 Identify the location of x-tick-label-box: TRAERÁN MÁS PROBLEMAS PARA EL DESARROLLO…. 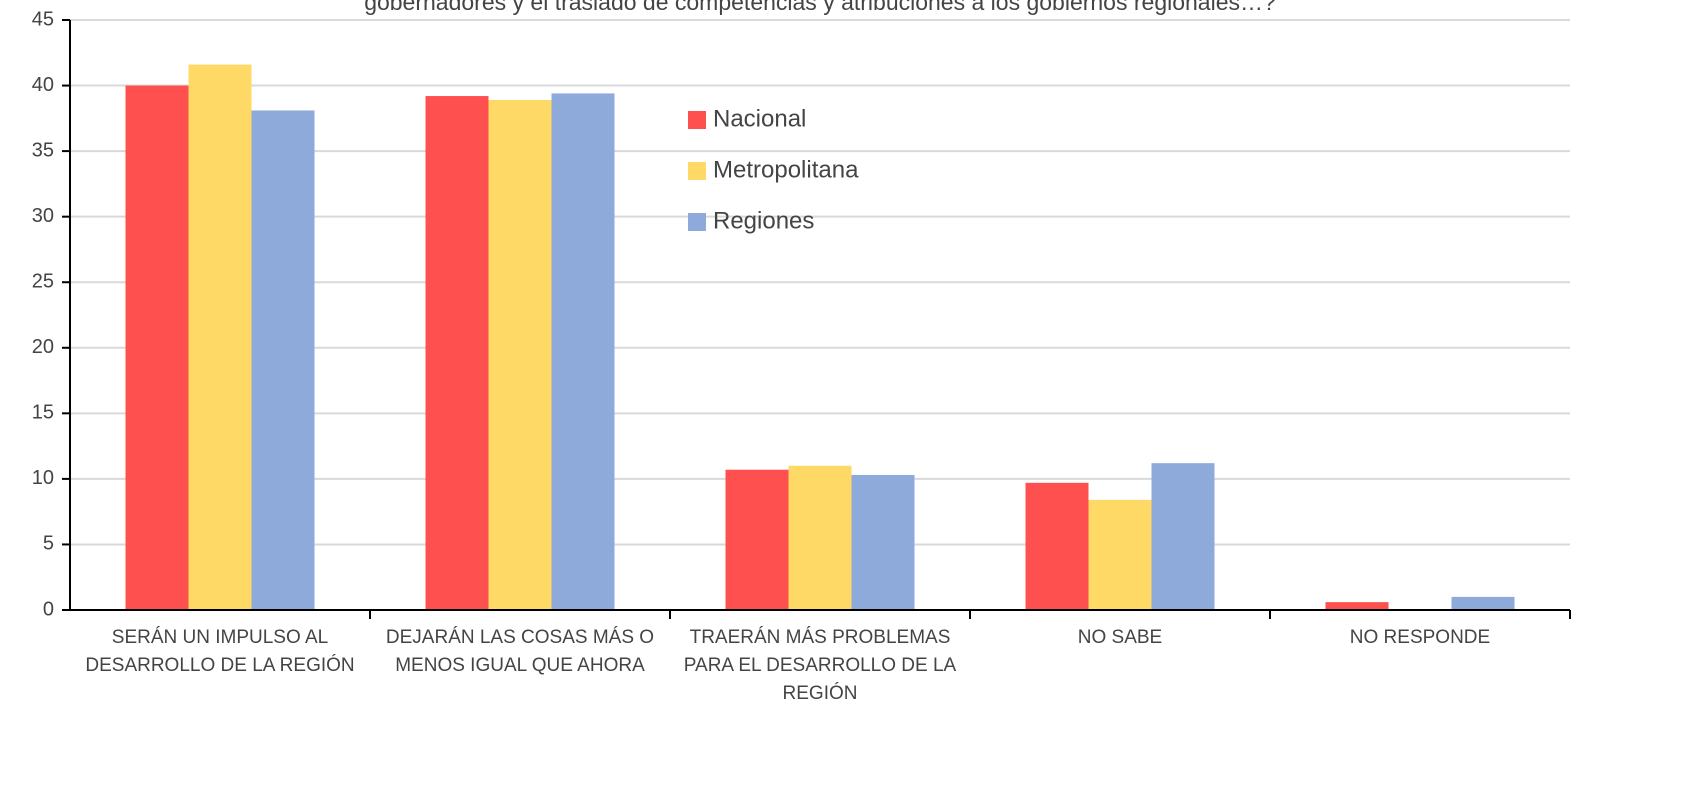
(820, 665).